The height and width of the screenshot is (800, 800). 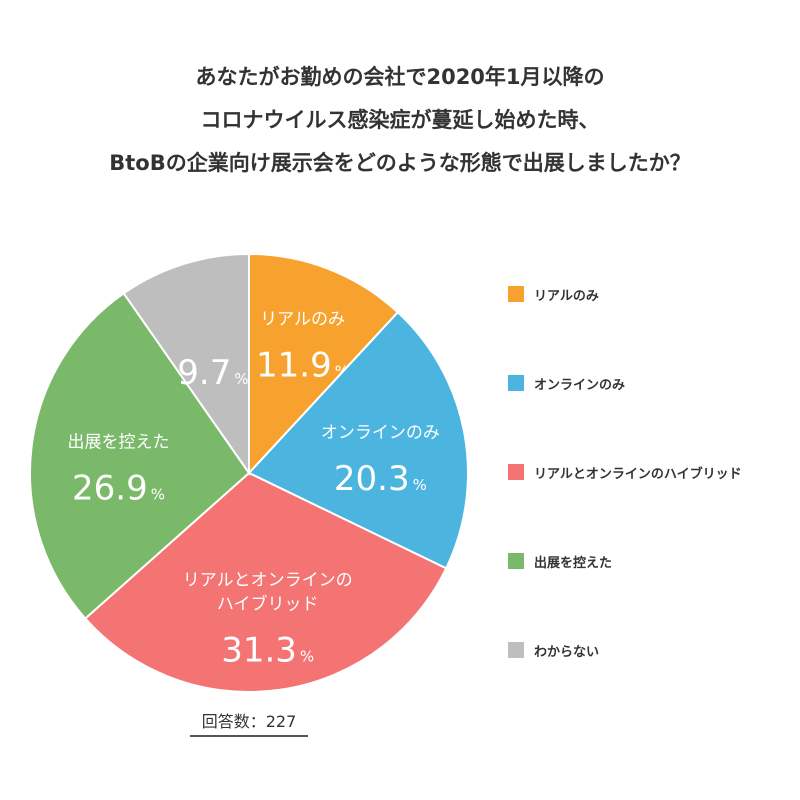 I want to click on title-line-3: BtoBの企業向け展示会をどのような形態で出展しましたか？, so click(x=400, y=163).